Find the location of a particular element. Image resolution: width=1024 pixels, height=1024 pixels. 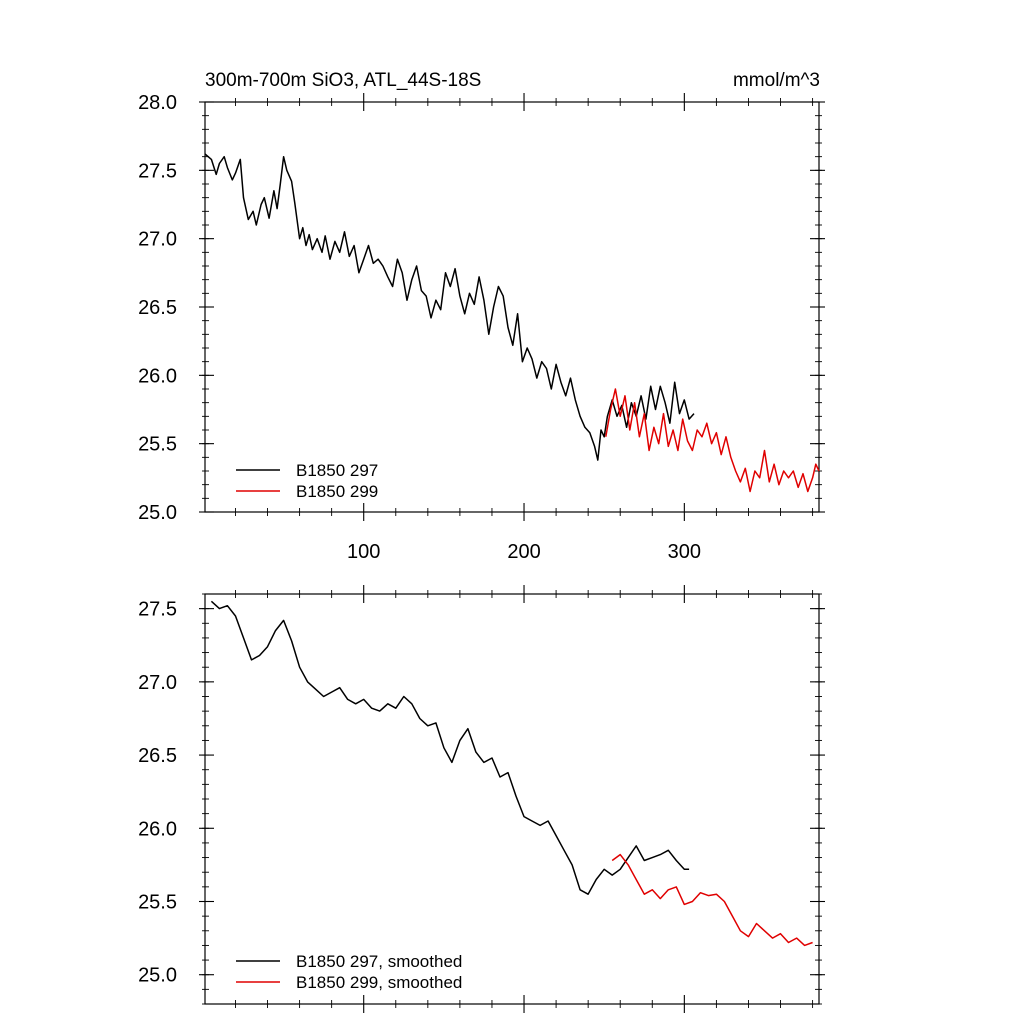

top-legend: B1850 297 B1850 299 is located at coordinates (307, 481).